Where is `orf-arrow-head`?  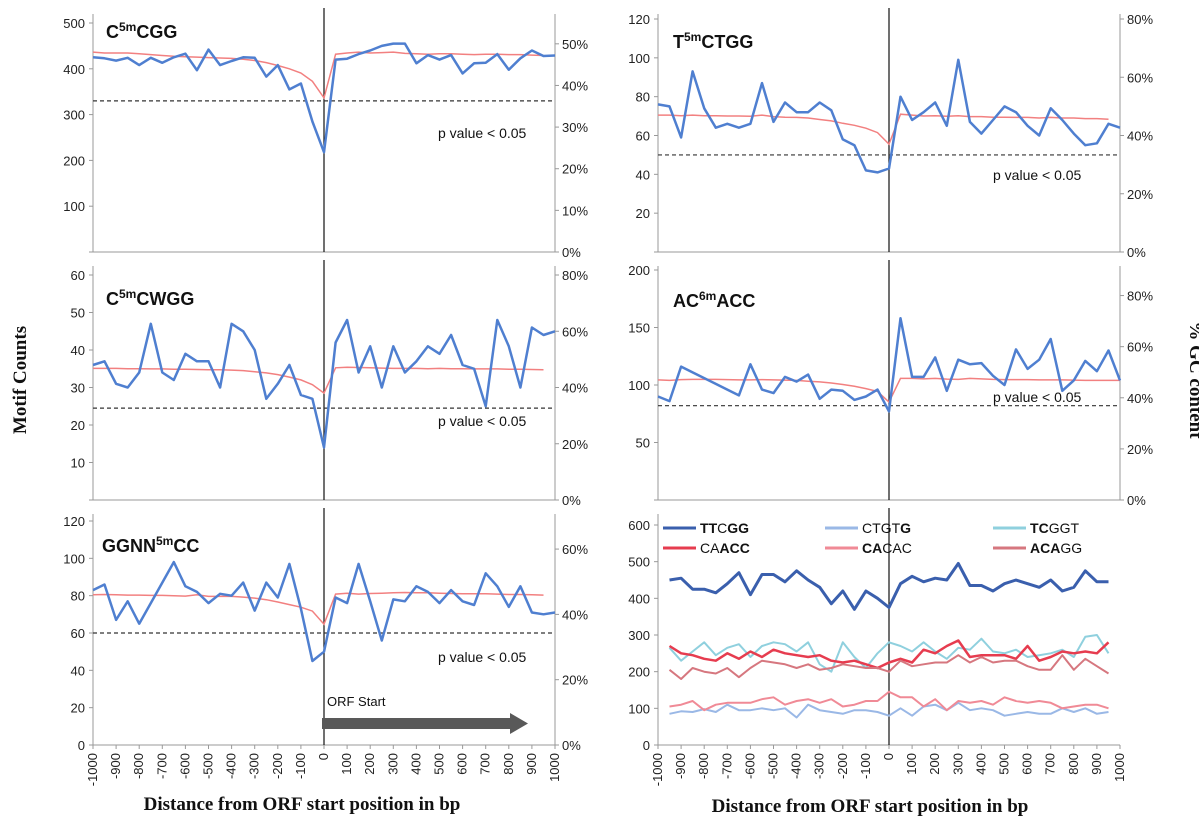
orf-arrow-head is located at coordinates (519, 723).